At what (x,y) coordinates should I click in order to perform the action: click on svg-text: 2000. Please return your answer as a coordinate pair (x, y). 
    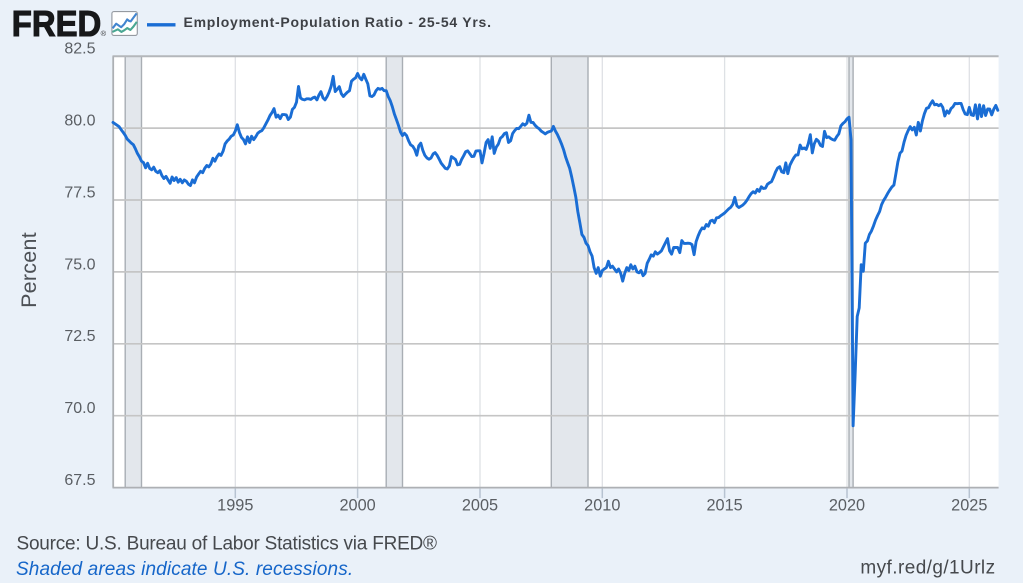
    Looking at the image, I should click on (357, 506).